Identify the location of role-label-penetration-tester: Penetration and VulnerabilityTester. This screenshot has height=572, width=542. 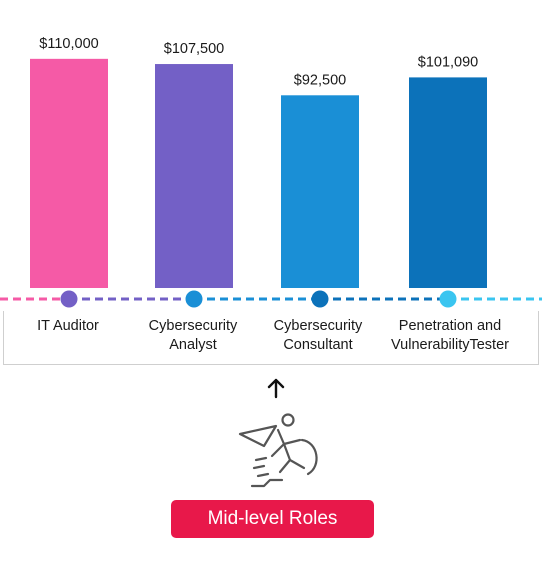
(450, 335).